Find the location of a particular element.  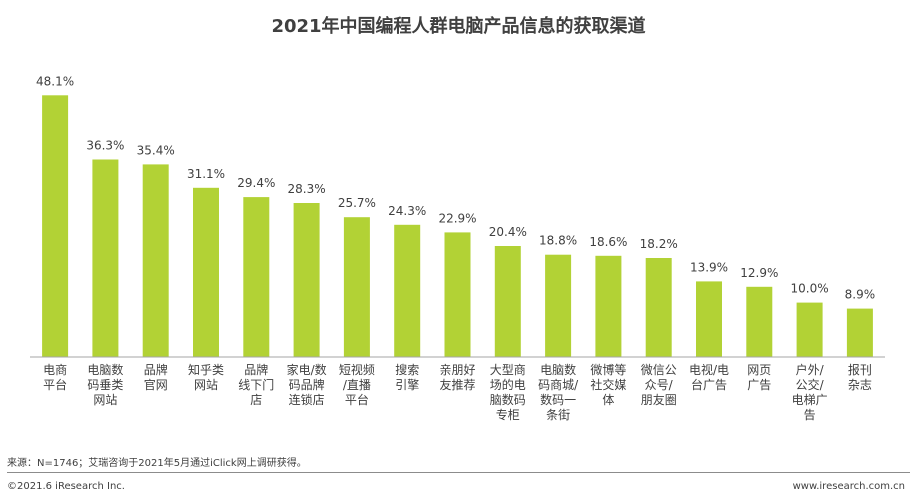

category-label: 网页广告 is located at coordinates (759, 377).